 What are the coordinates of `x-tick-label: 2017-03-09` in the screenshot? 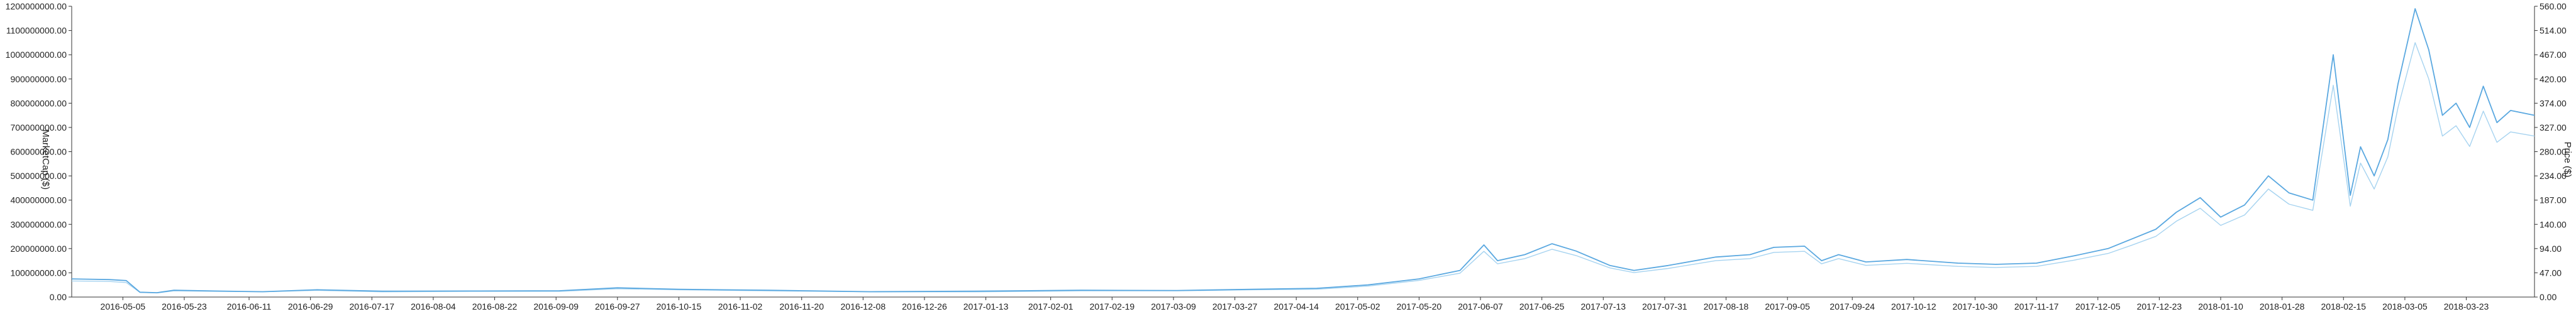 It's located at (1173, 306).